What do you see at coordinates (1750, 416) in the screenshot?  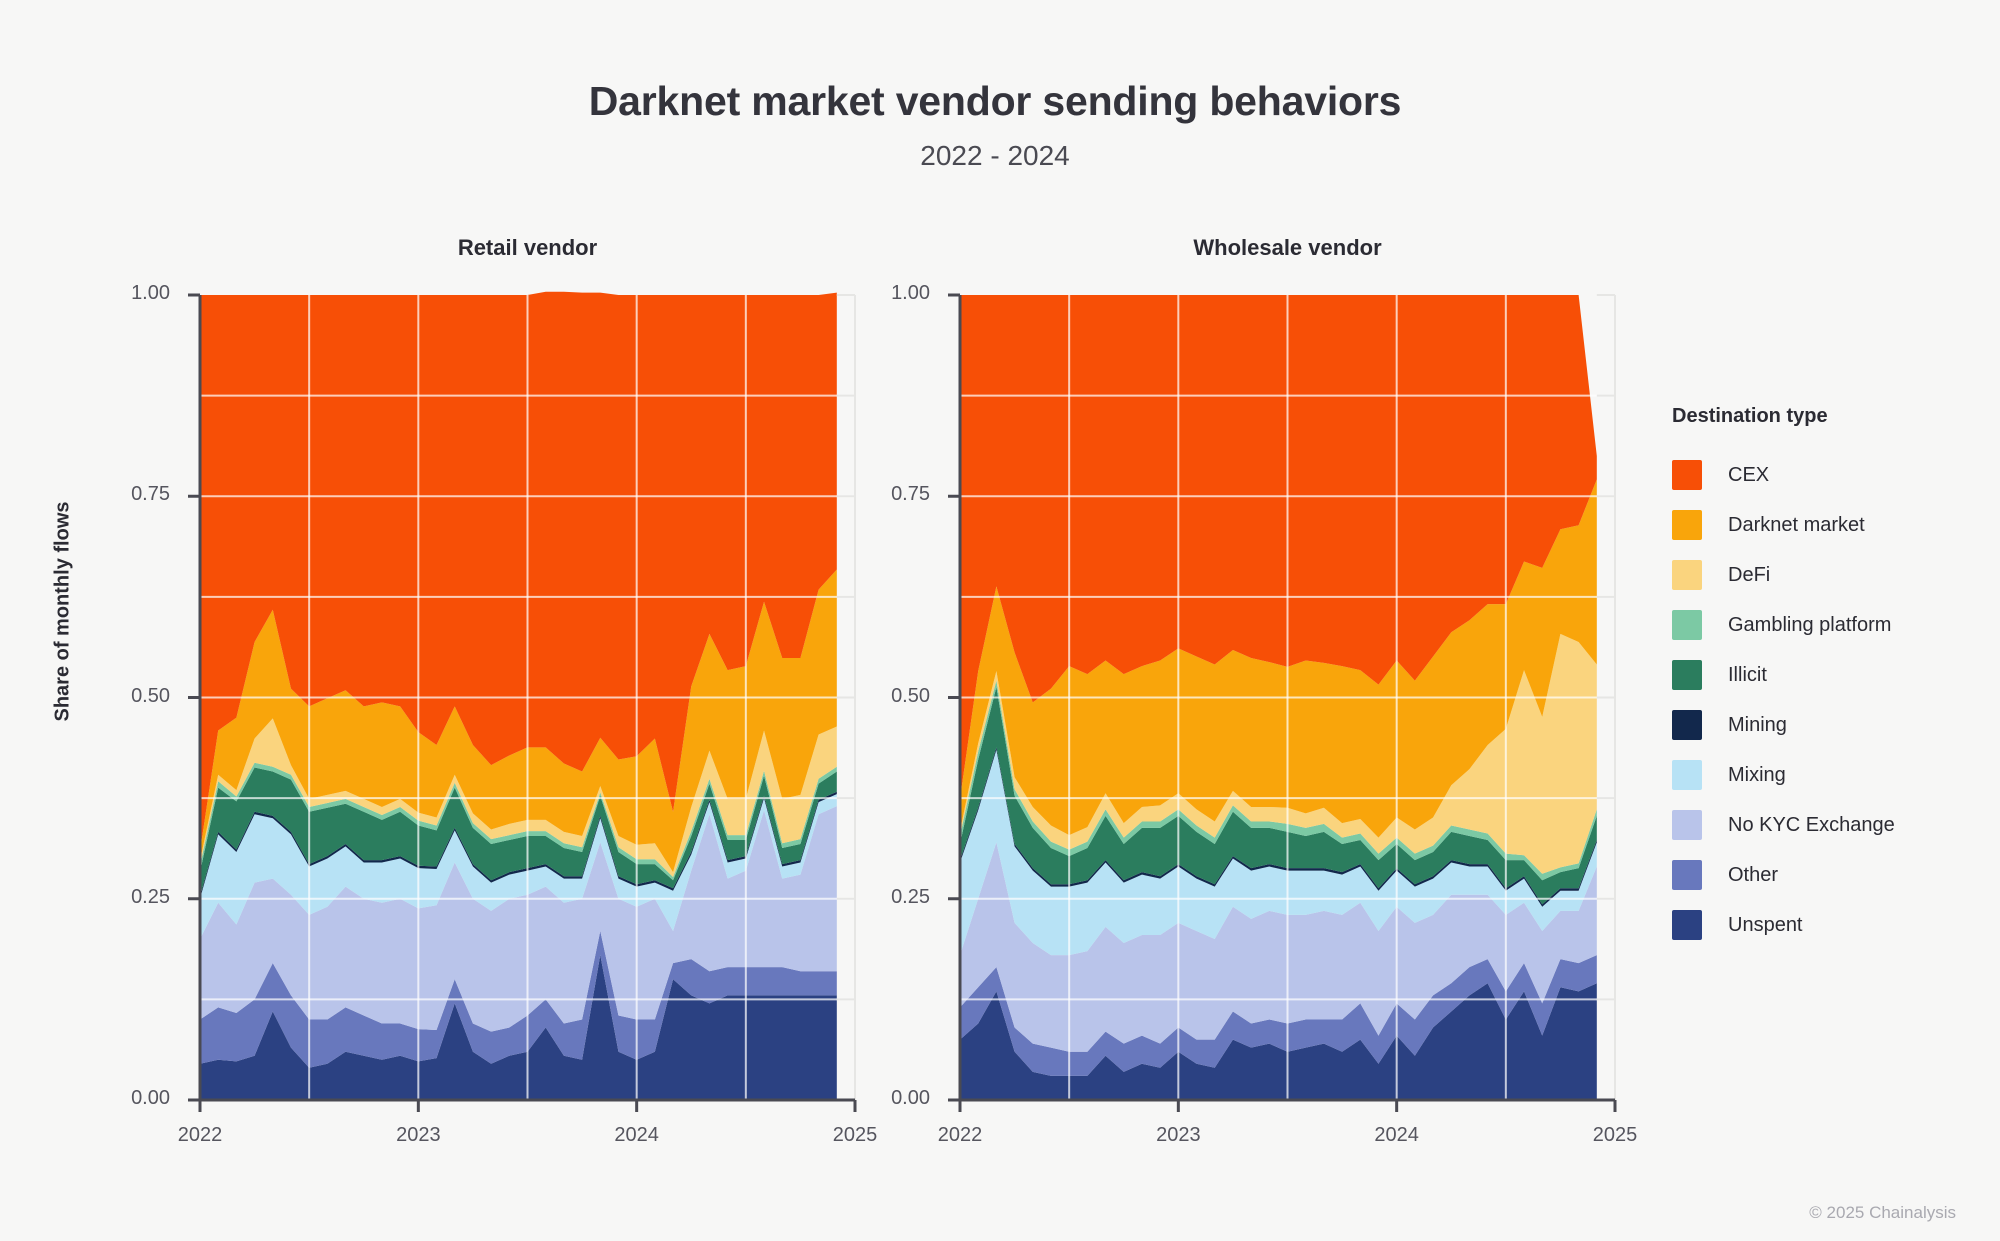 I see `legend-title: Destination type` at bounding box center [1750, 416].